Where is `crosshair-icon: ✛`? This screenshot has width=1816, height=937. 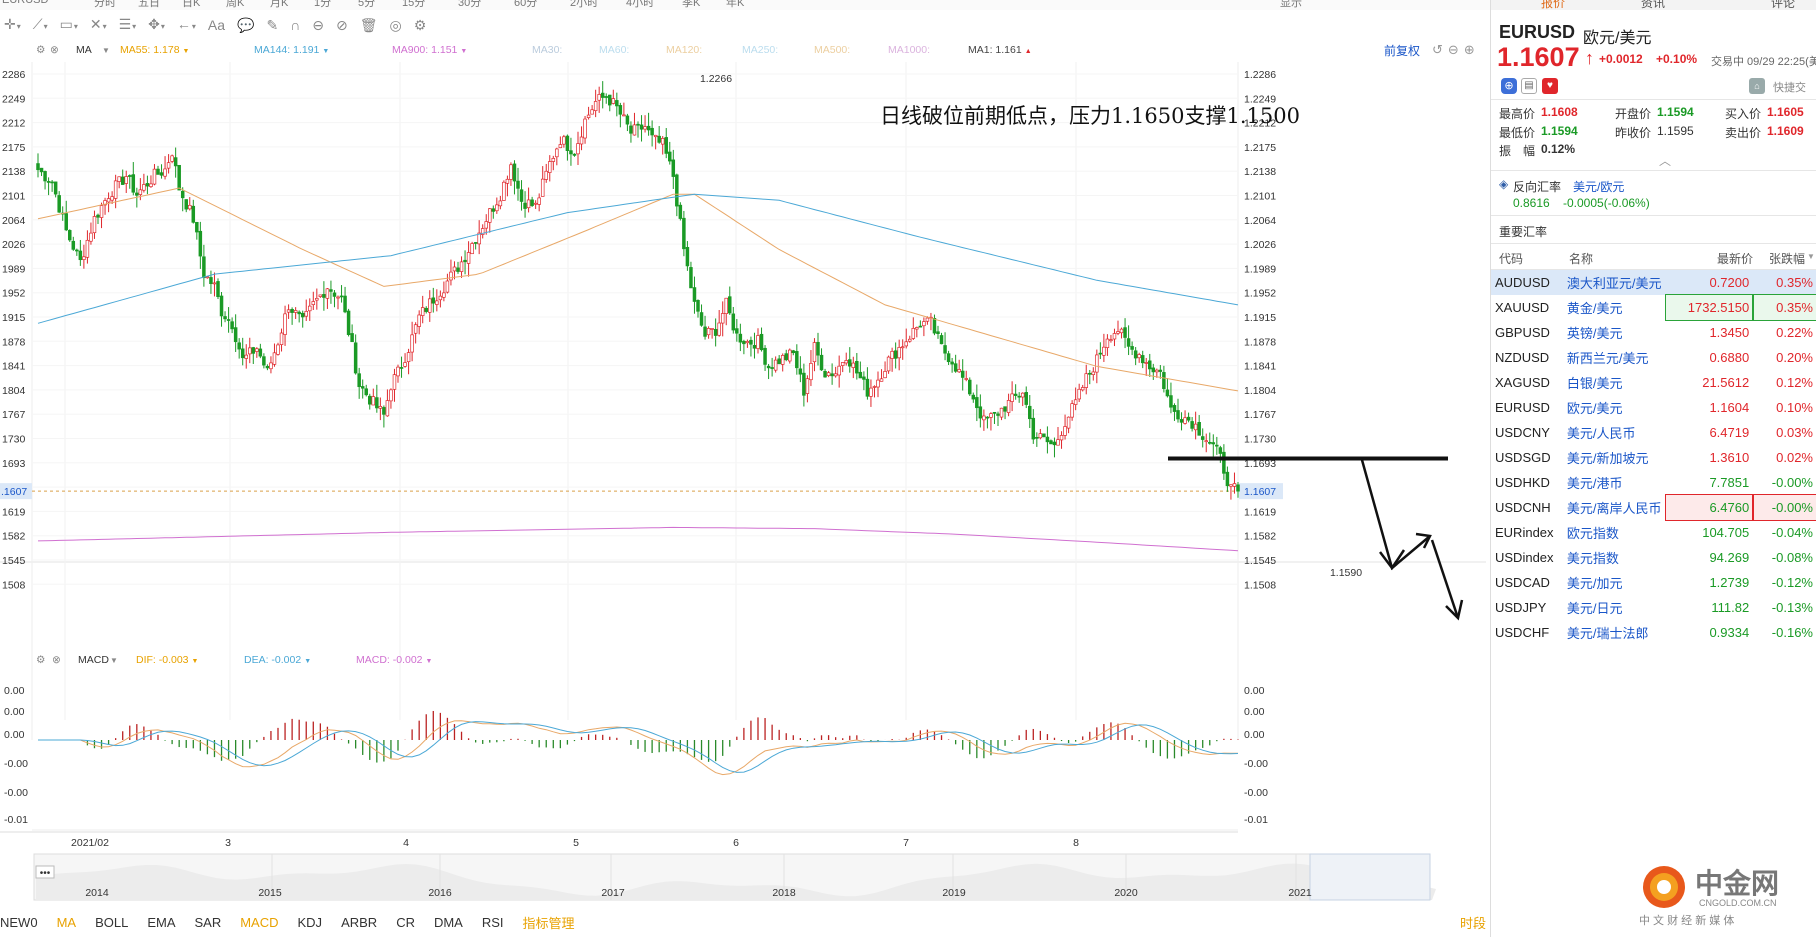 crosshair-icon: ✛ is located at coordinates (12, 25).